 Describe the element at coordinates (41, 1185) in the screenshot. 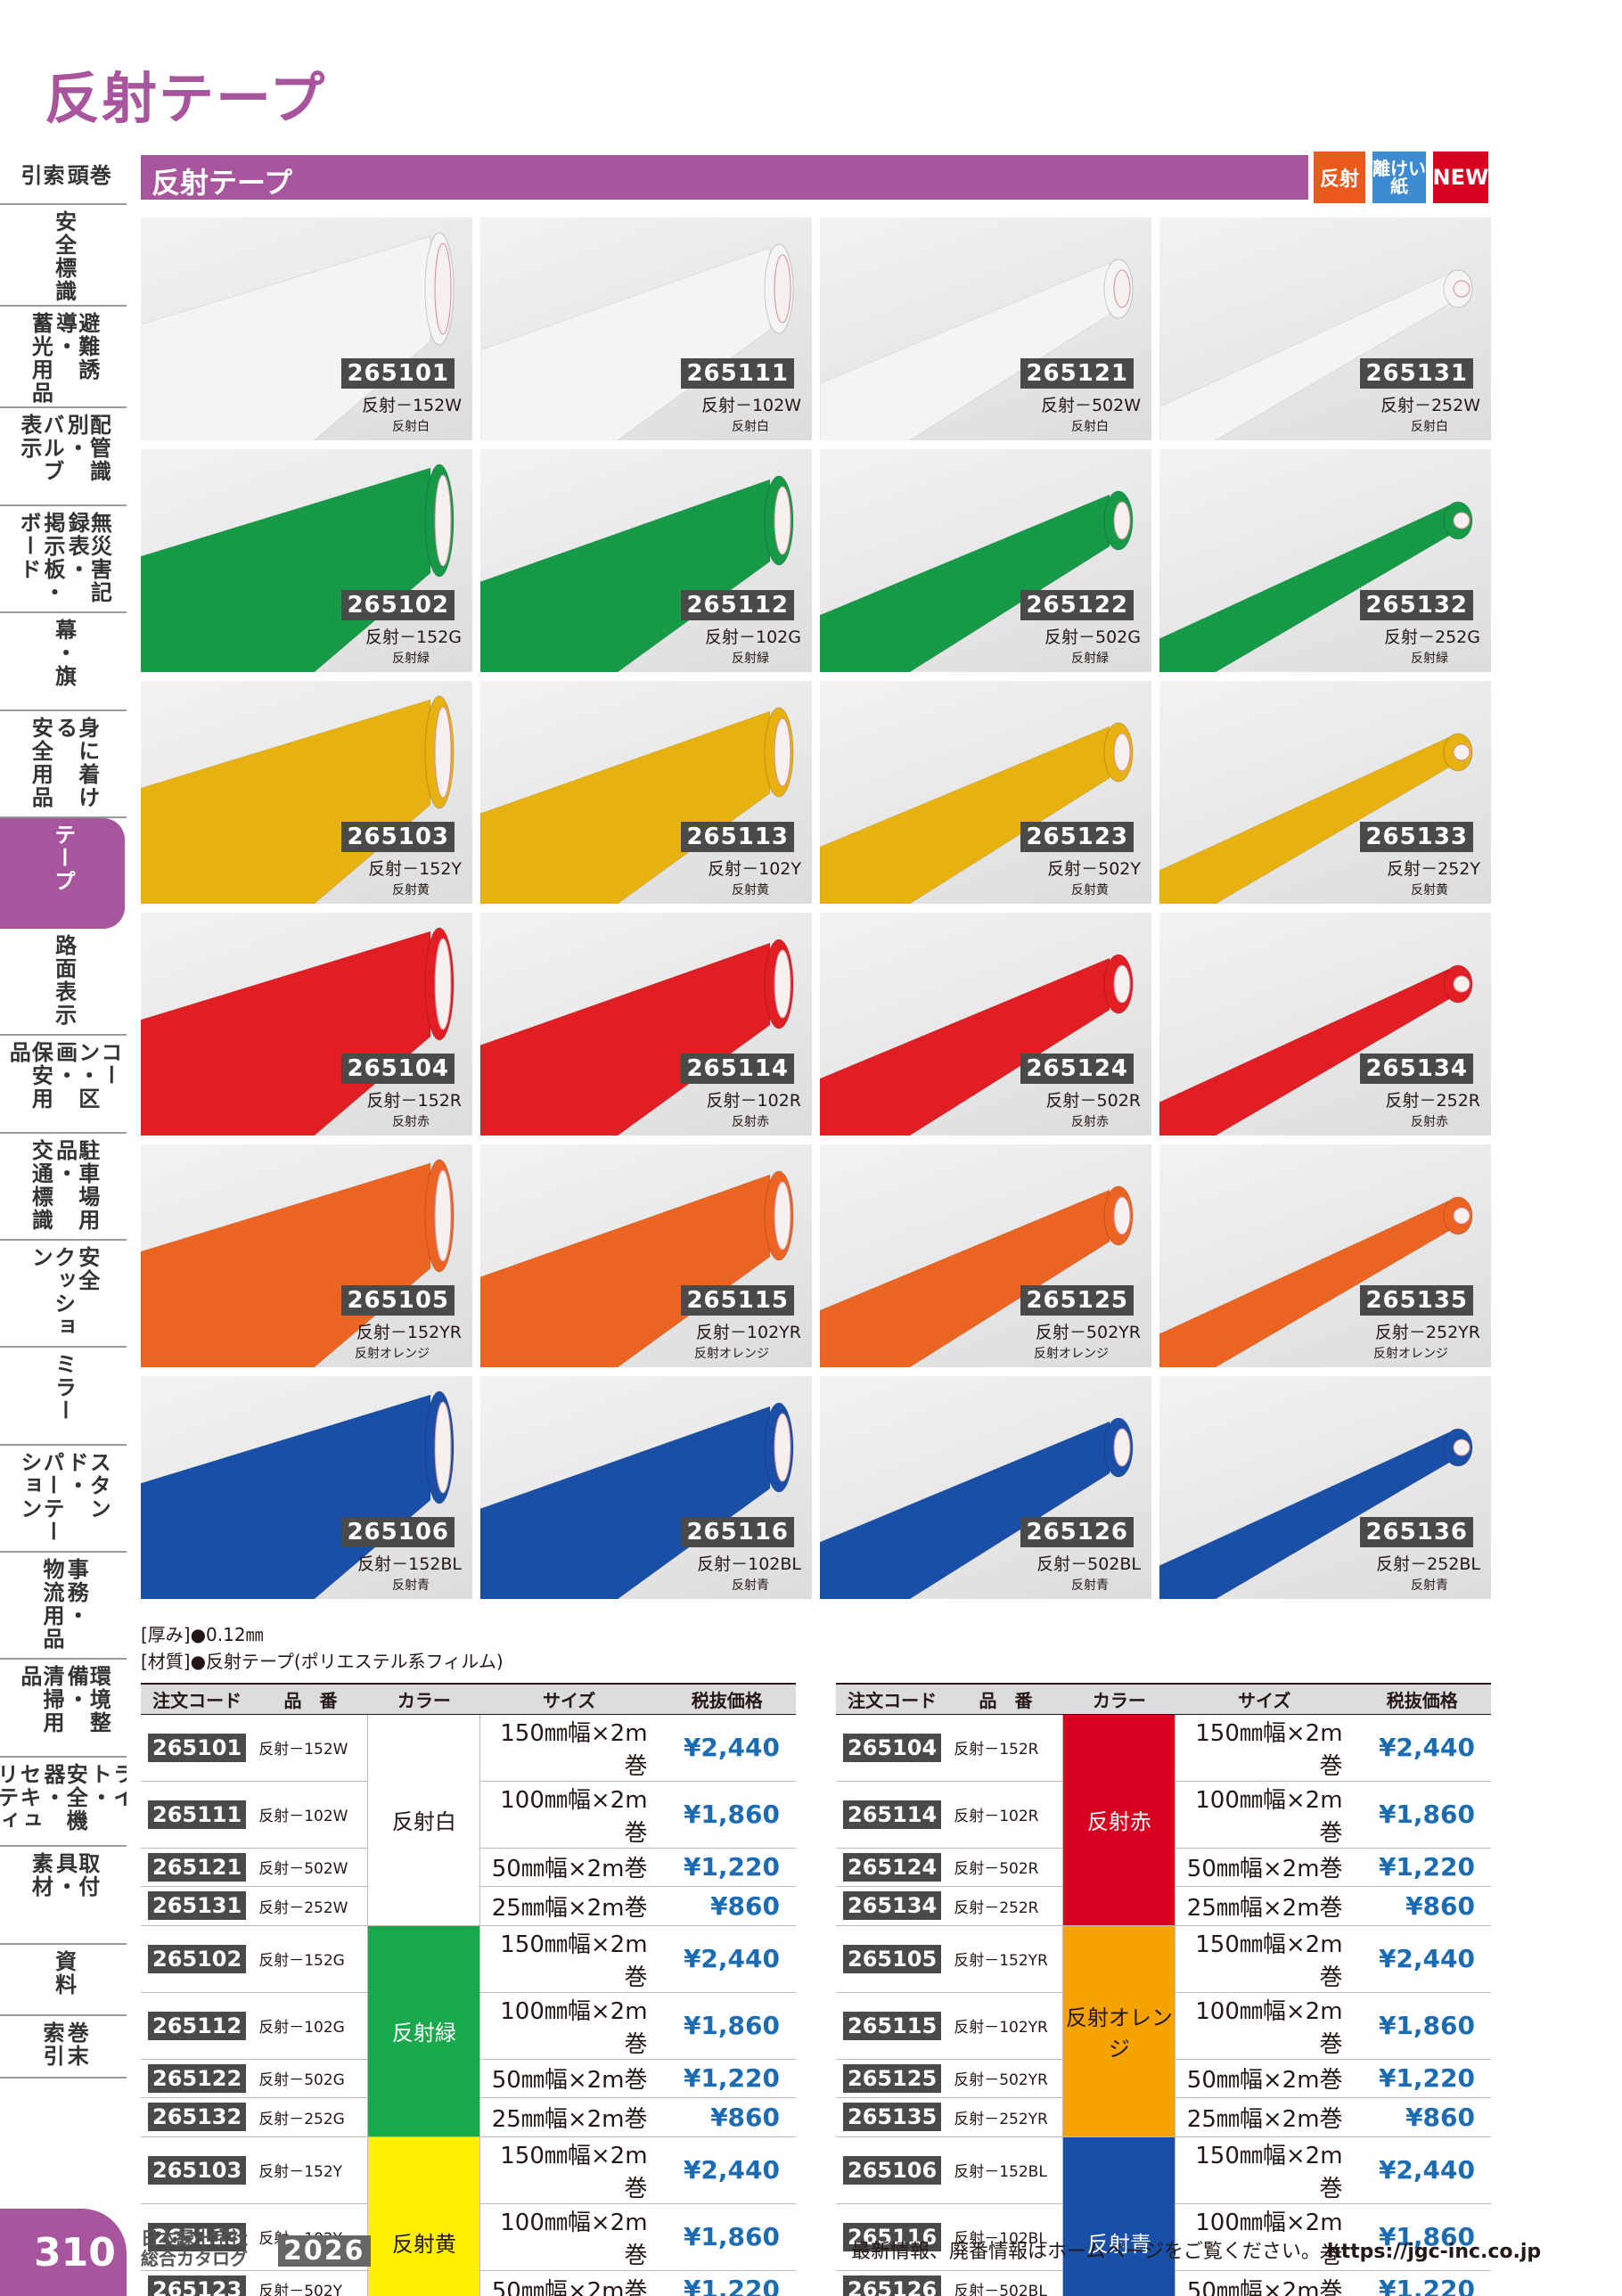

I see `sidebar-category-label: 交通標識` at that location.